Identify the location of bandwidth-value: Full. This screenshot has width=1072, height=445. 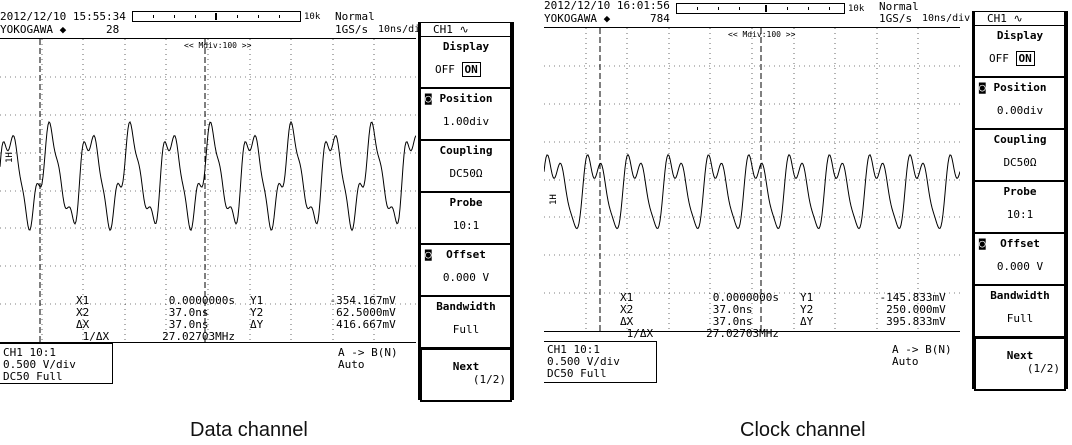
(1020, 318).